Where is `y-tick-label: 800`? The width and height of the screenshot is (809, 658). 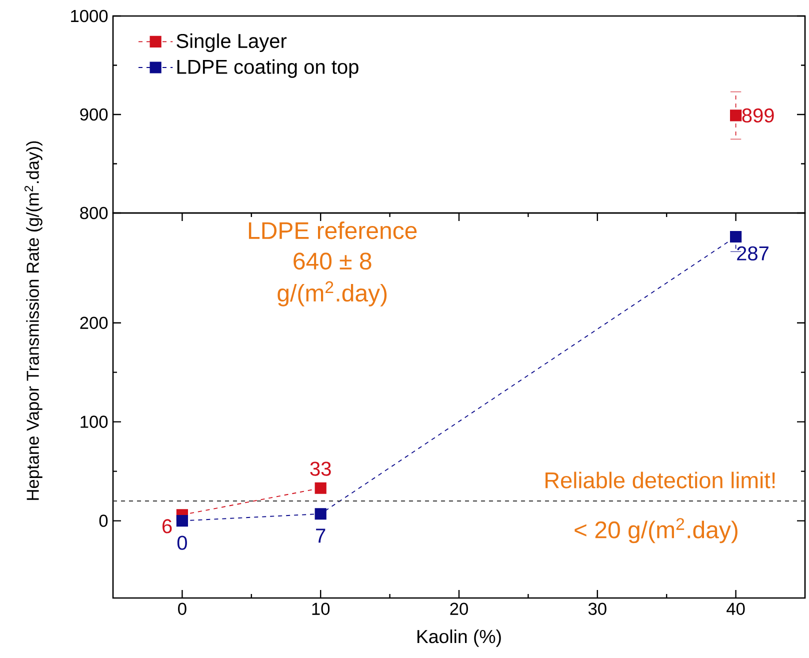 y-tick-label: 800 is located at coordinates (94, 213).